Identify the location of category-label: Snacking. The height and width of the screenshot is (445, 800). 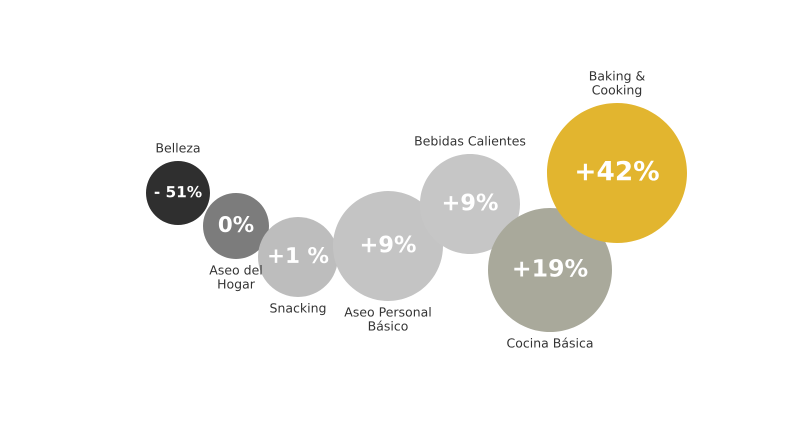
(298, 309).